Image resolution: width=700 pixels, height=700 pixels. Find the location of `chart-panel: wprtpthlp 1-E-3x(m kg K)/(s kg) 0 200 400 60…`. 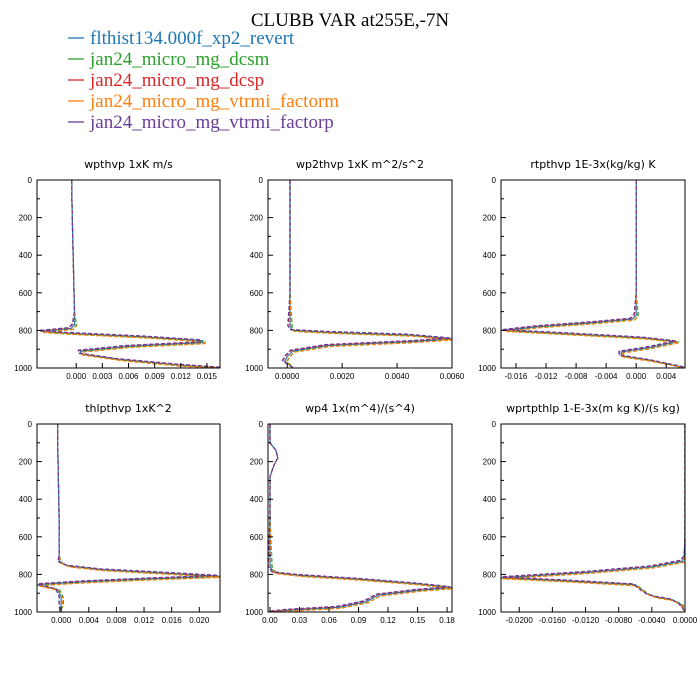

chart-panel: wprtpthlp 1-E-3x(m kg K)/(s kg) 0 200 400 60… is located at coordinates (588, 513).